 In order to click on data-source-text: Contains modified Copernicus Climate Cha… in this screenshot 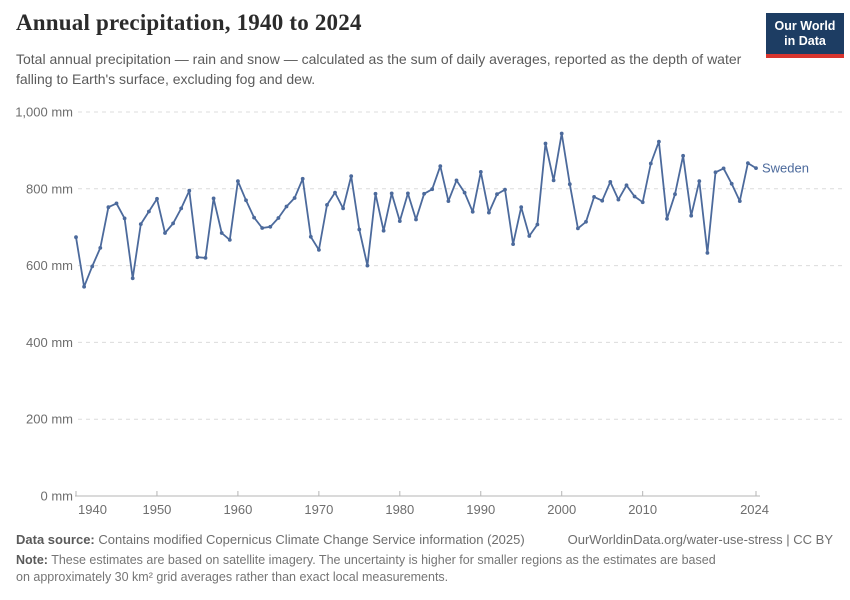, I will do `click(311, 539)`.